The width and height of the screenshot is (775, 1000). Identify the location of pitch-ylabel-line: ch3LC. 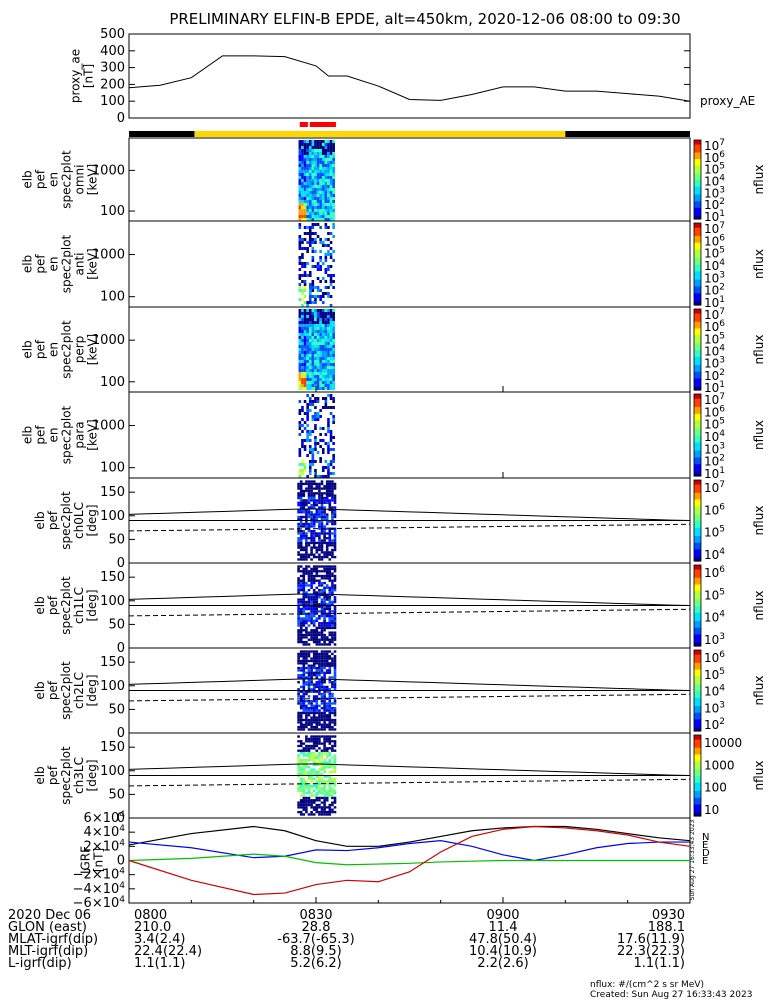
(79, 775).